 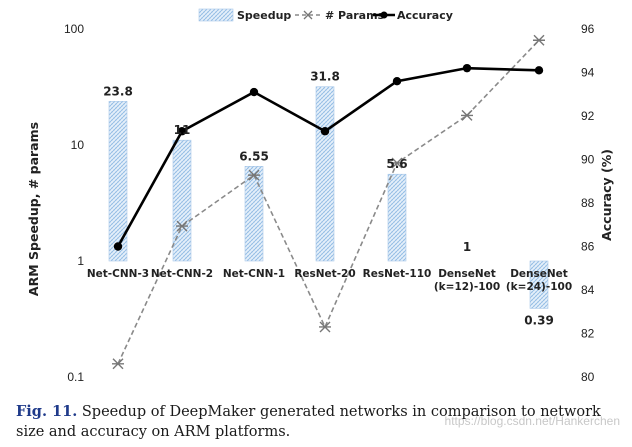 I want to click on right-tick-label: 94, so click(x=588, y=73).